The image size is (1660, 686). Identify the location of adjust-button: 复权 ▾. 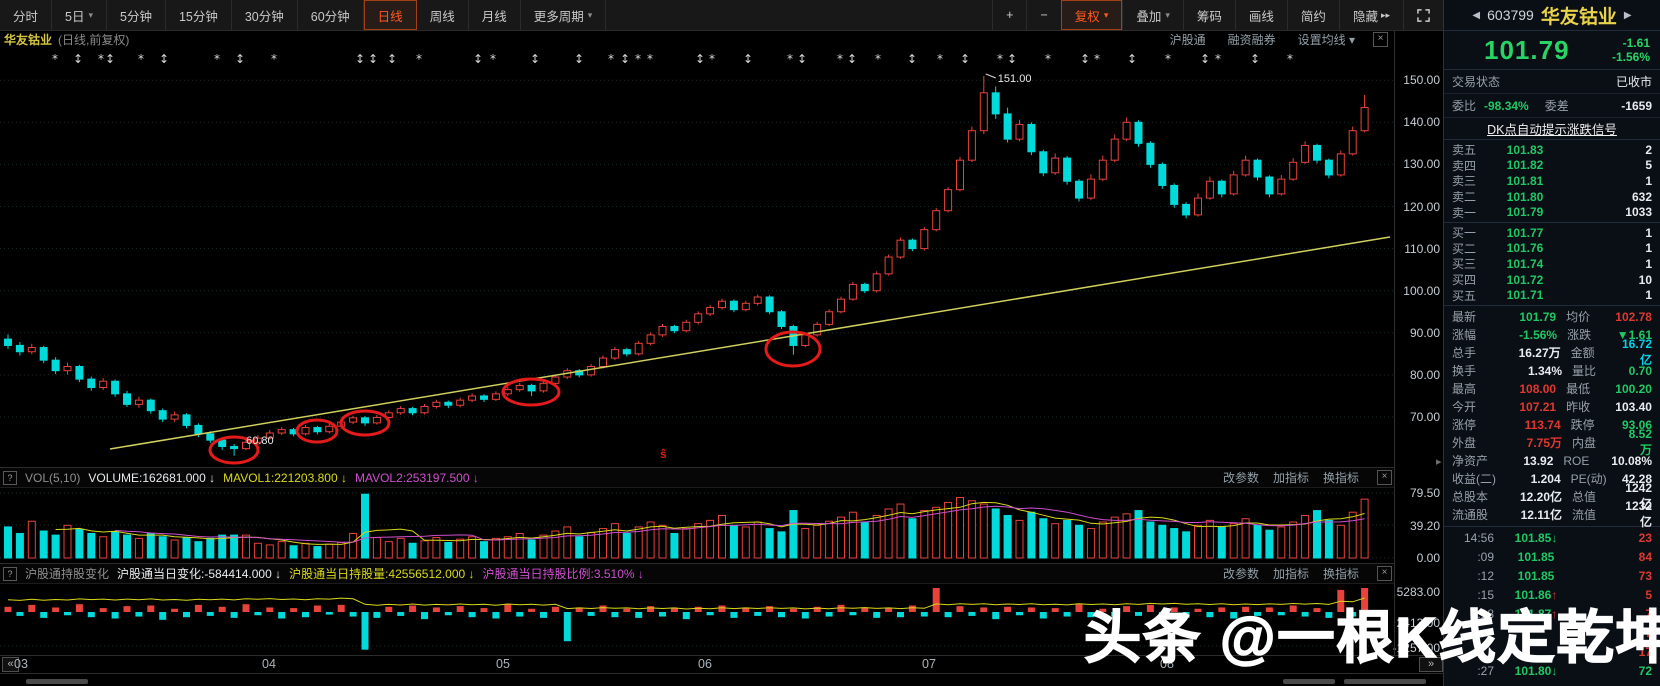
(1091, 15).